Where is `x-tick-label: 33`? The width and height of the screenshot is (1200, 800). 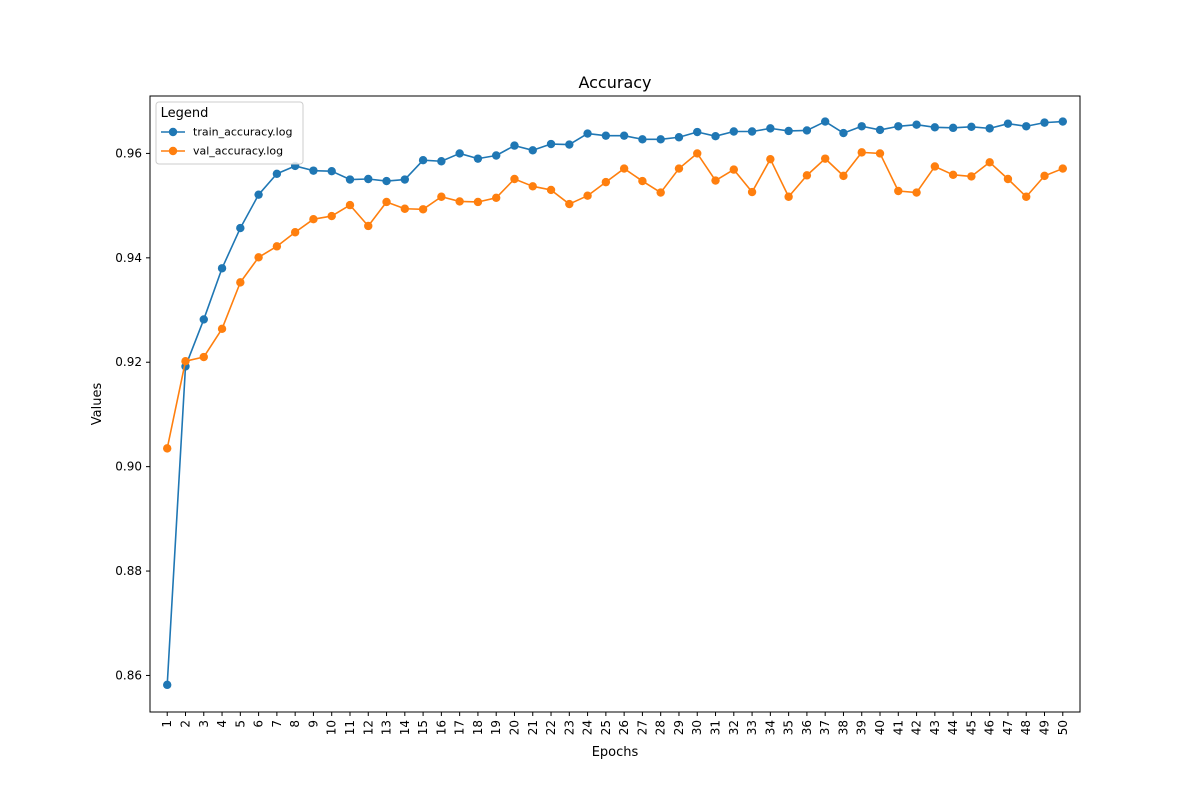 x-tick-label: 33 is located at coordinates (752, 727).